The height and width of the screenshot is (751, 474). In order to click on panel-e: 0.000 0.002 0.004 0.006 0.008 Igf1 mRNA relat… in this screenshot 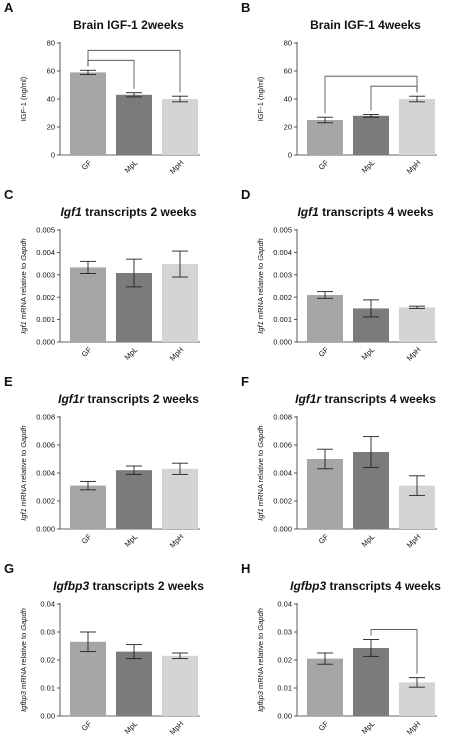, I will do `click(118, 467)`.